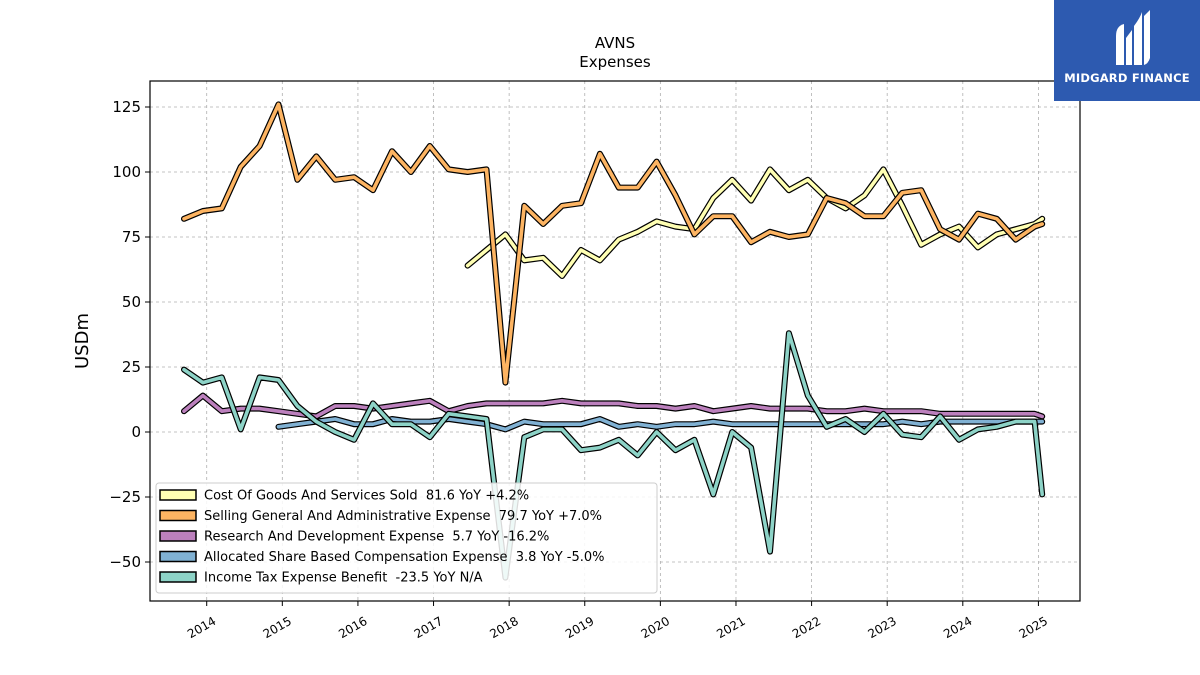 Image resolution: width=1200 pixels, height=675 pixels. Describe the element at coordinates (615, 43) in the screenshot. I see `chart-title: AVNS` at that location.